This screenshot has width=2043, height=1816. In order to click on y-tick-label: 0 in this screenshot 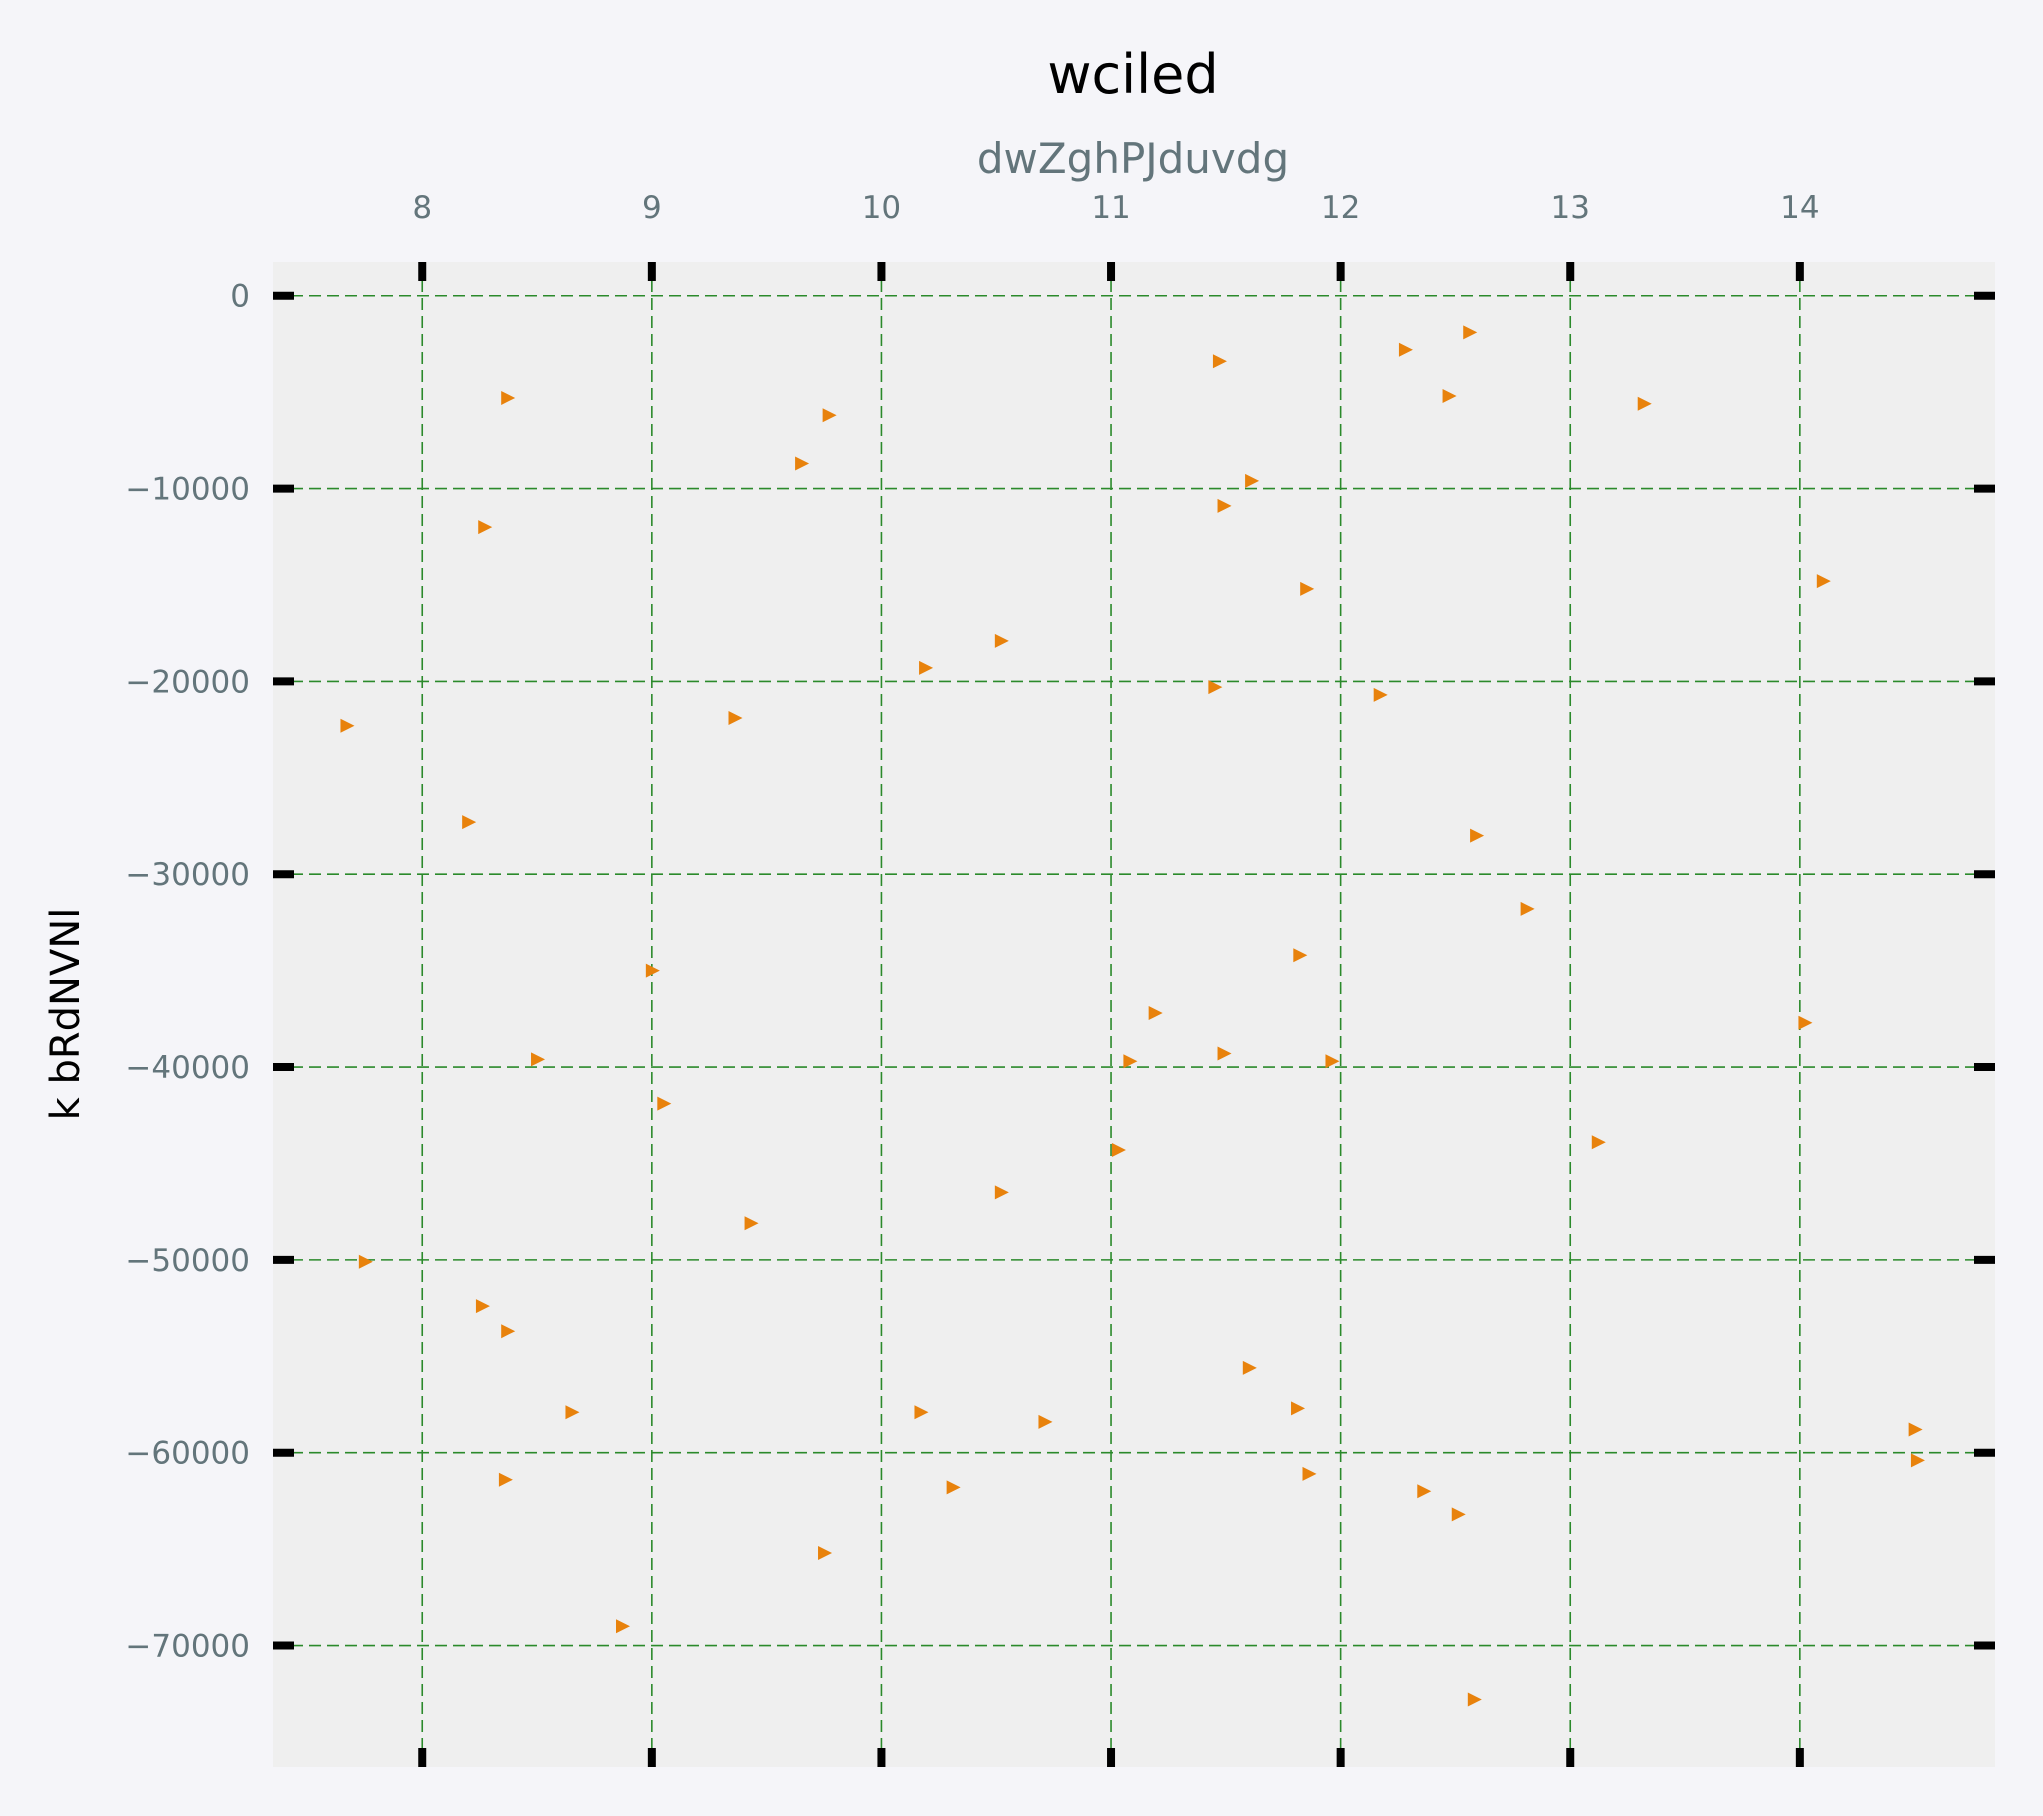, I will do `click(240, 297)`.